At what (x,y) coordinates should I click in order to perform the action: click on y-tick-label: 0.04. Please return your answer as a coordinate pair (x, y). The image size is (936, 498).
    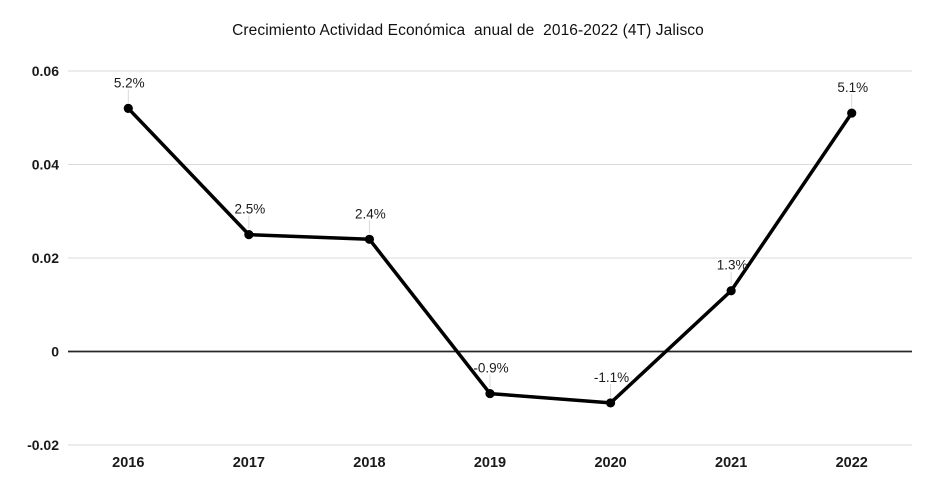
    Looking at the image, I should click on (45, 165).